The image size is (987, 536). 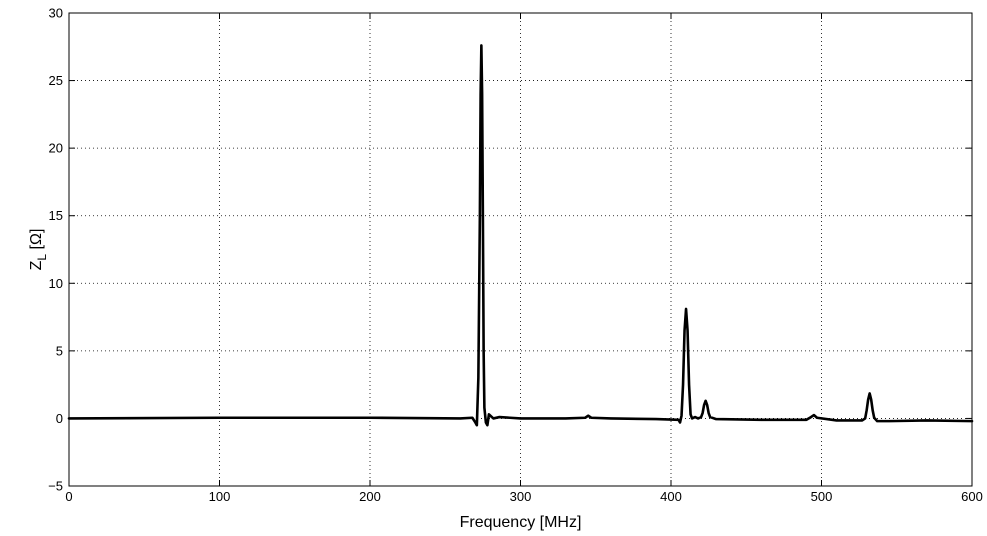 I want to click on x-axis-label: Frequency [MHz], so click(x=521, y=522).